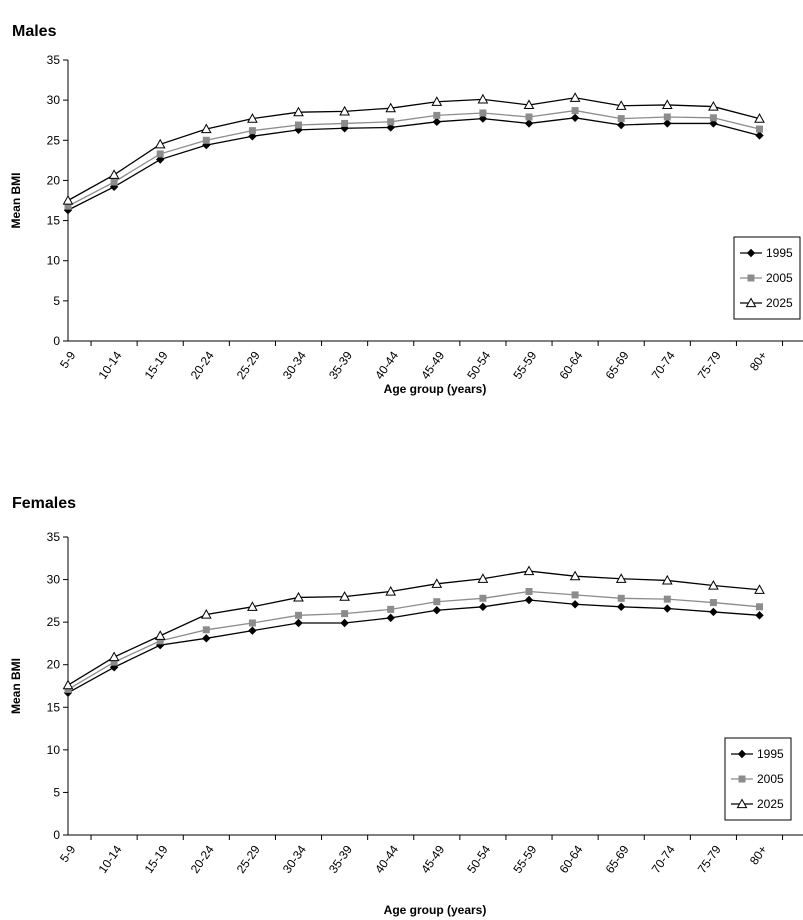  I want to click on series-2005, so click(414, 158).